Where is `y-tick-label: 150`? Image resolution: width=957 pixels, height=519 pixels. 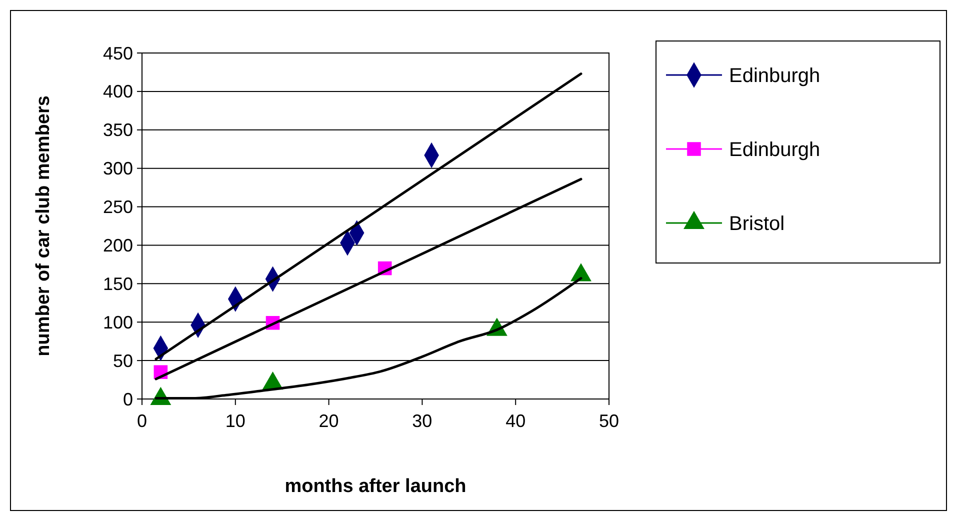
y-tick-label: 150 is located at coordinates (117, 284).